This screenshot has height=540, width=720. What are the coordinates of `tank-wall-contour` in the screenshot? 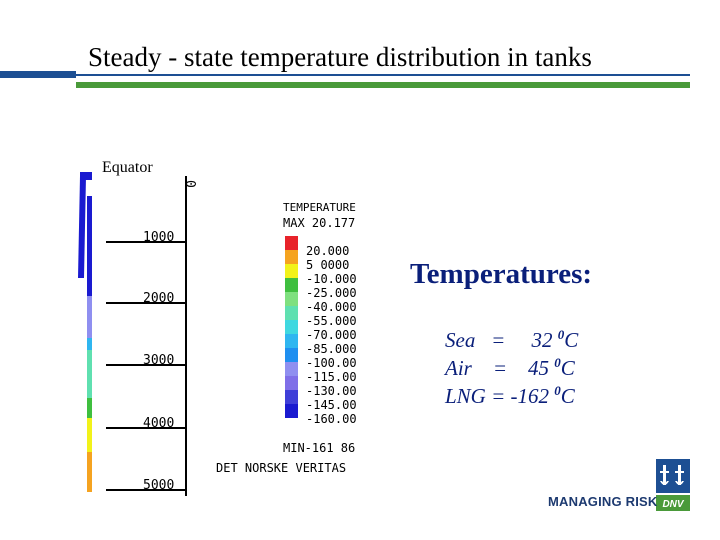 It's located at (85, 332).